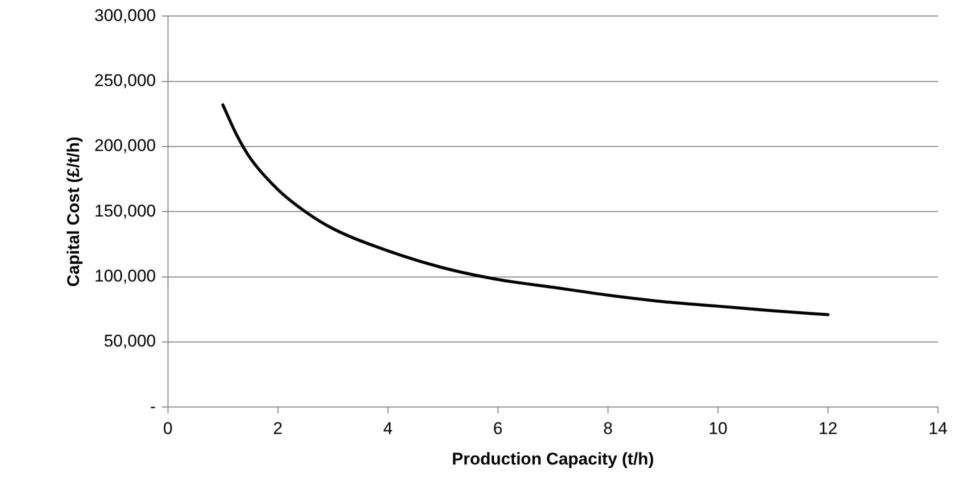 This screenshot has height=479, width=954. What do you see at coordinates (608, 428) in the screenshot?
I see `x-tick-label: 8` at bounding box center [608, 428].